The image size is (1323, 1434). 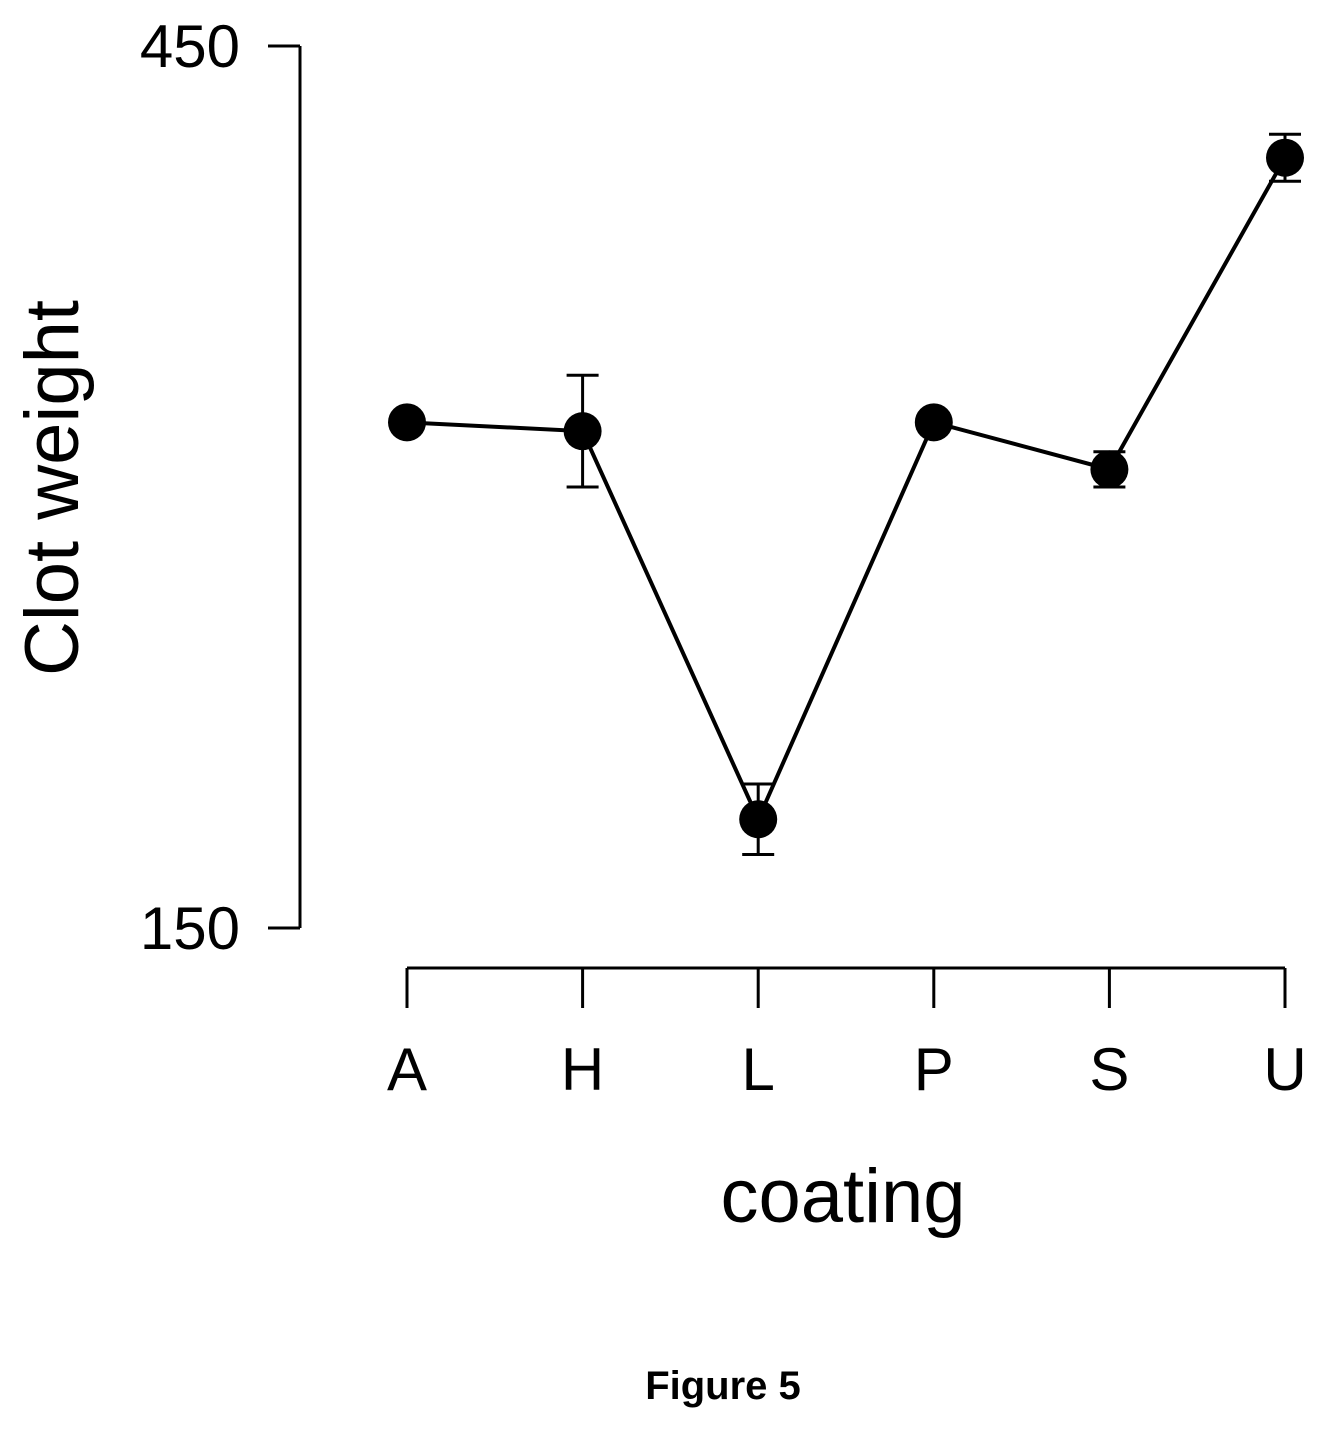 I want to click on y-tick-label: 450, so click(x=190, y=46).